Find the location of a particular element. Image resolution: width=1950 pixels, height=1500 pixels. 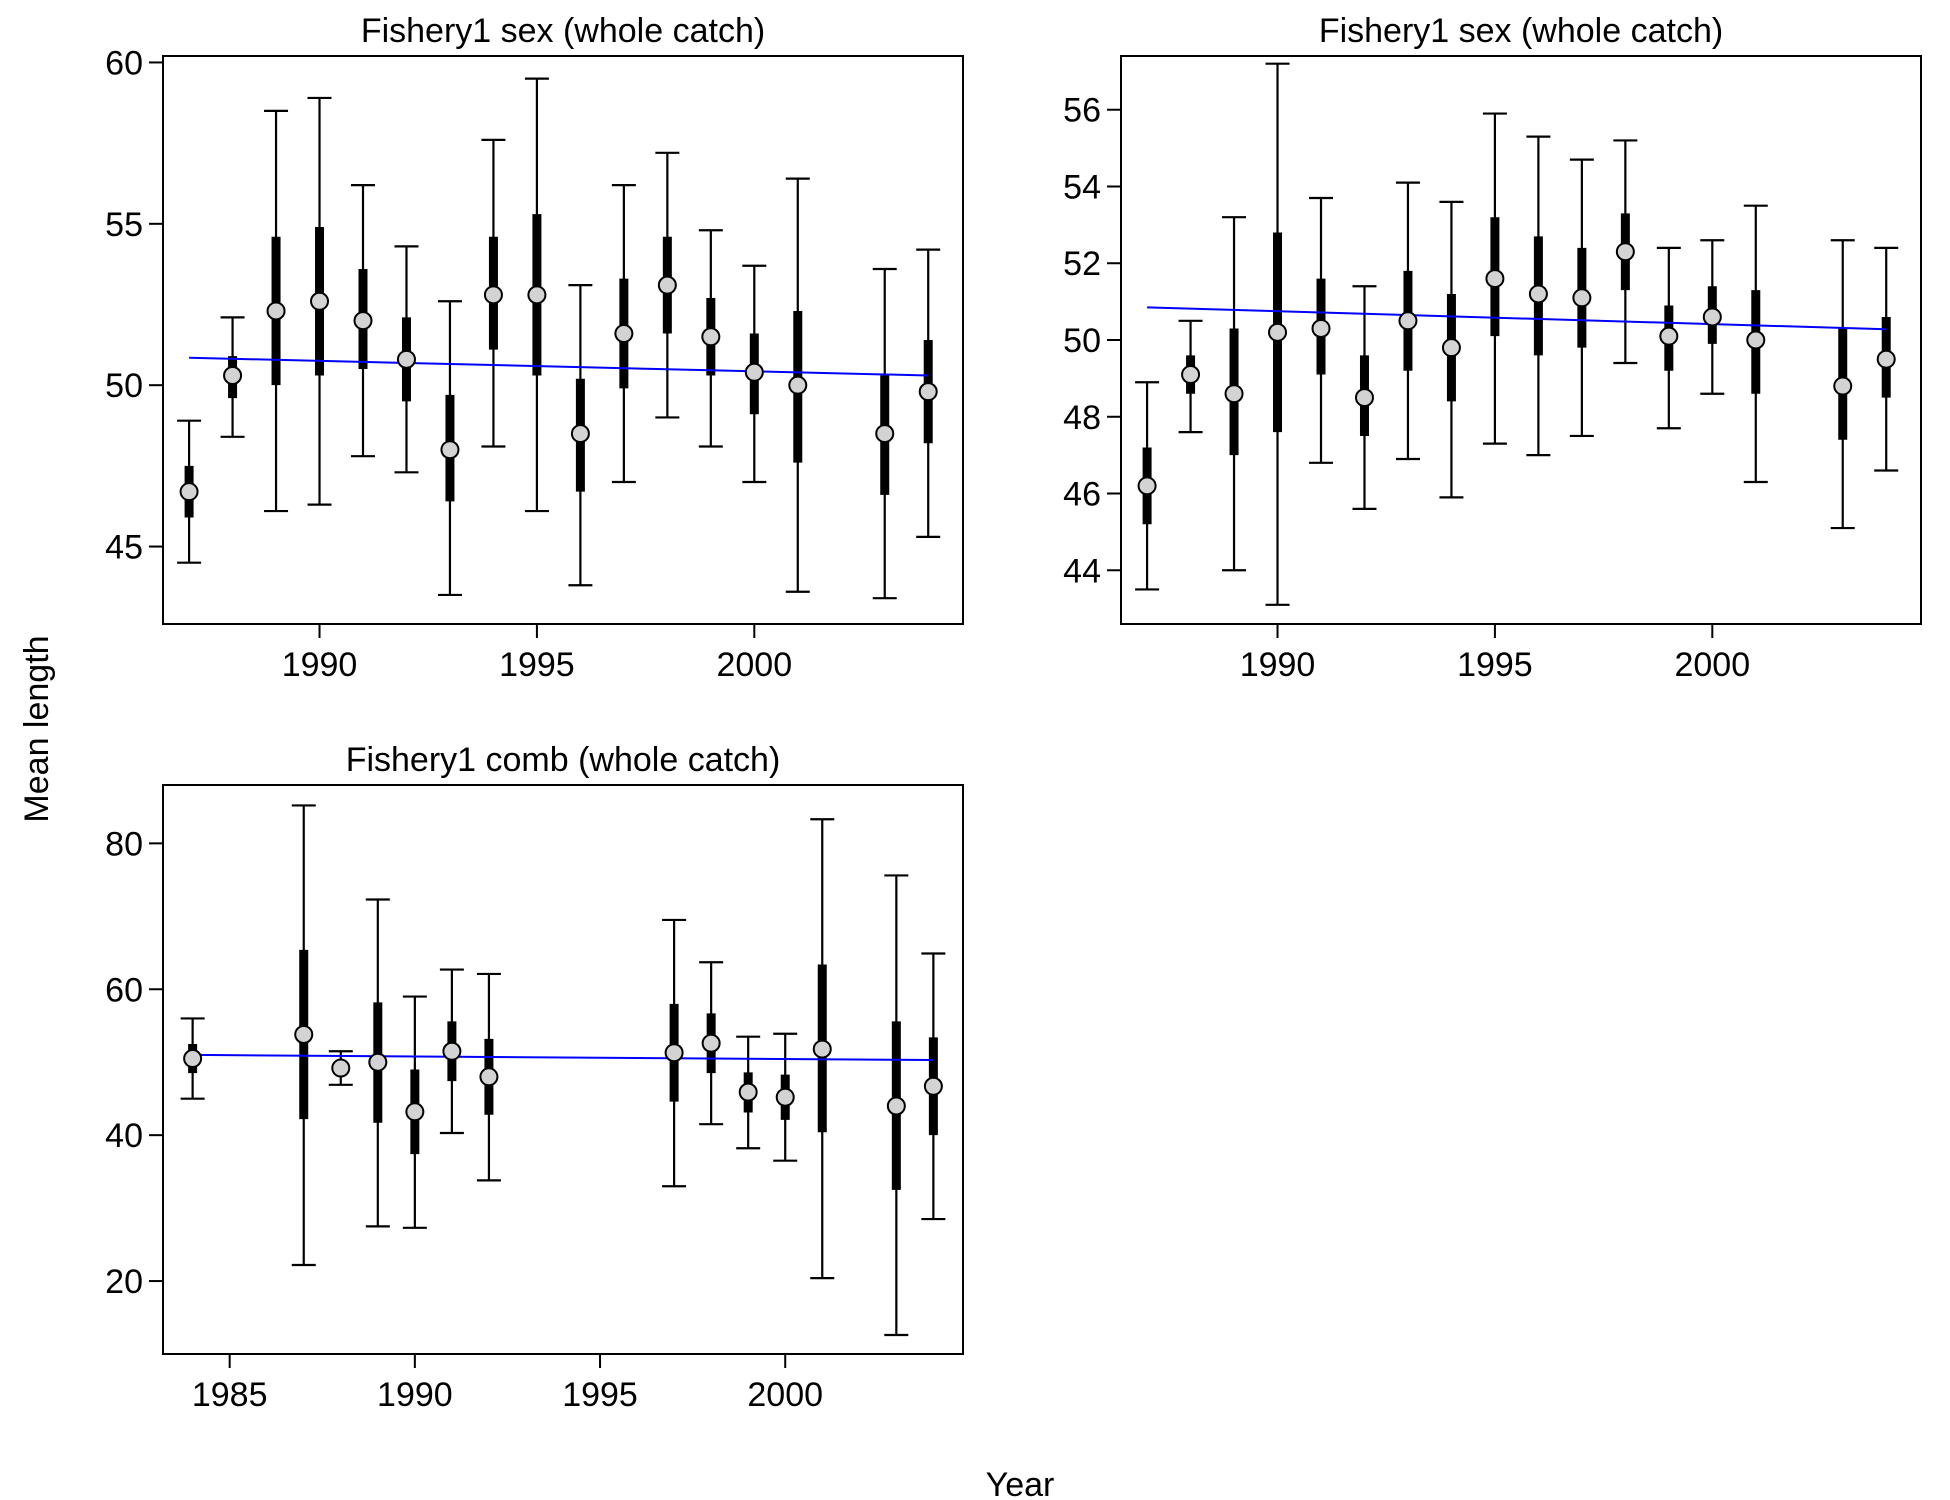

y-tick-label: 44 is located at coordinates (1082, 571).